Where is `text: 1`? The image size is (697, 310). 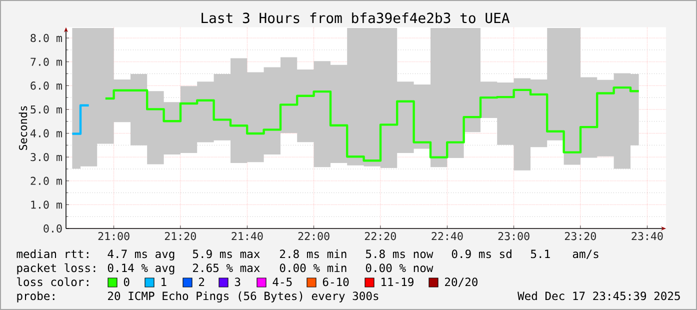
text: 1 is located at coordinates (164, 282).